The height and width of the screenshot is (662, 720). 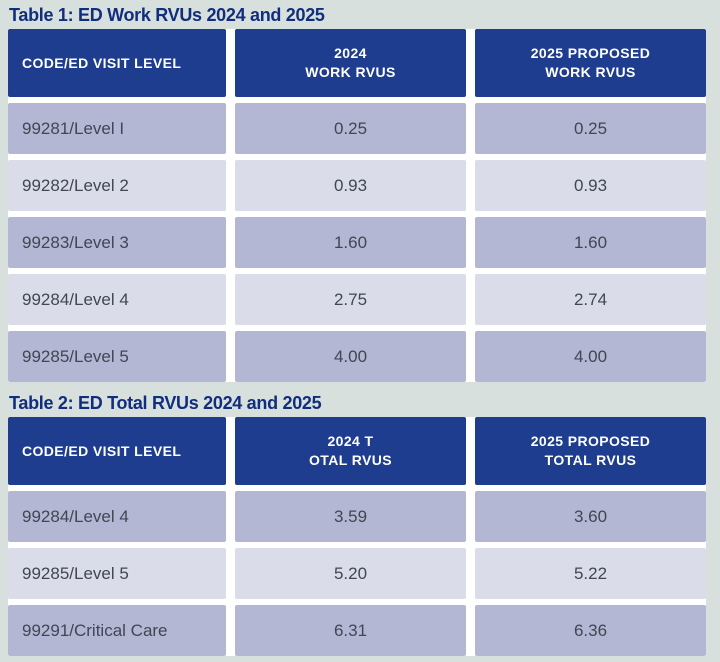 What do you see at coordinates (590, 451) in the screenshot?
I see `table2-header-2025: 2025 PROPOSED TOTAL RVUS` at bounding box center [590, 451].